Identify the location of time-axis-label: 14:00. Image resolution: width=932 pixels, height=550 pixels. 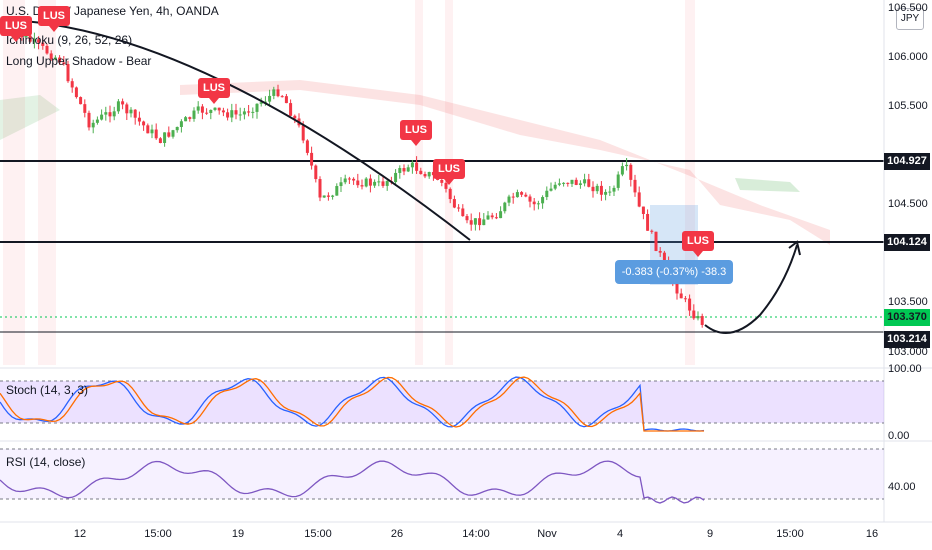
(476, 534).